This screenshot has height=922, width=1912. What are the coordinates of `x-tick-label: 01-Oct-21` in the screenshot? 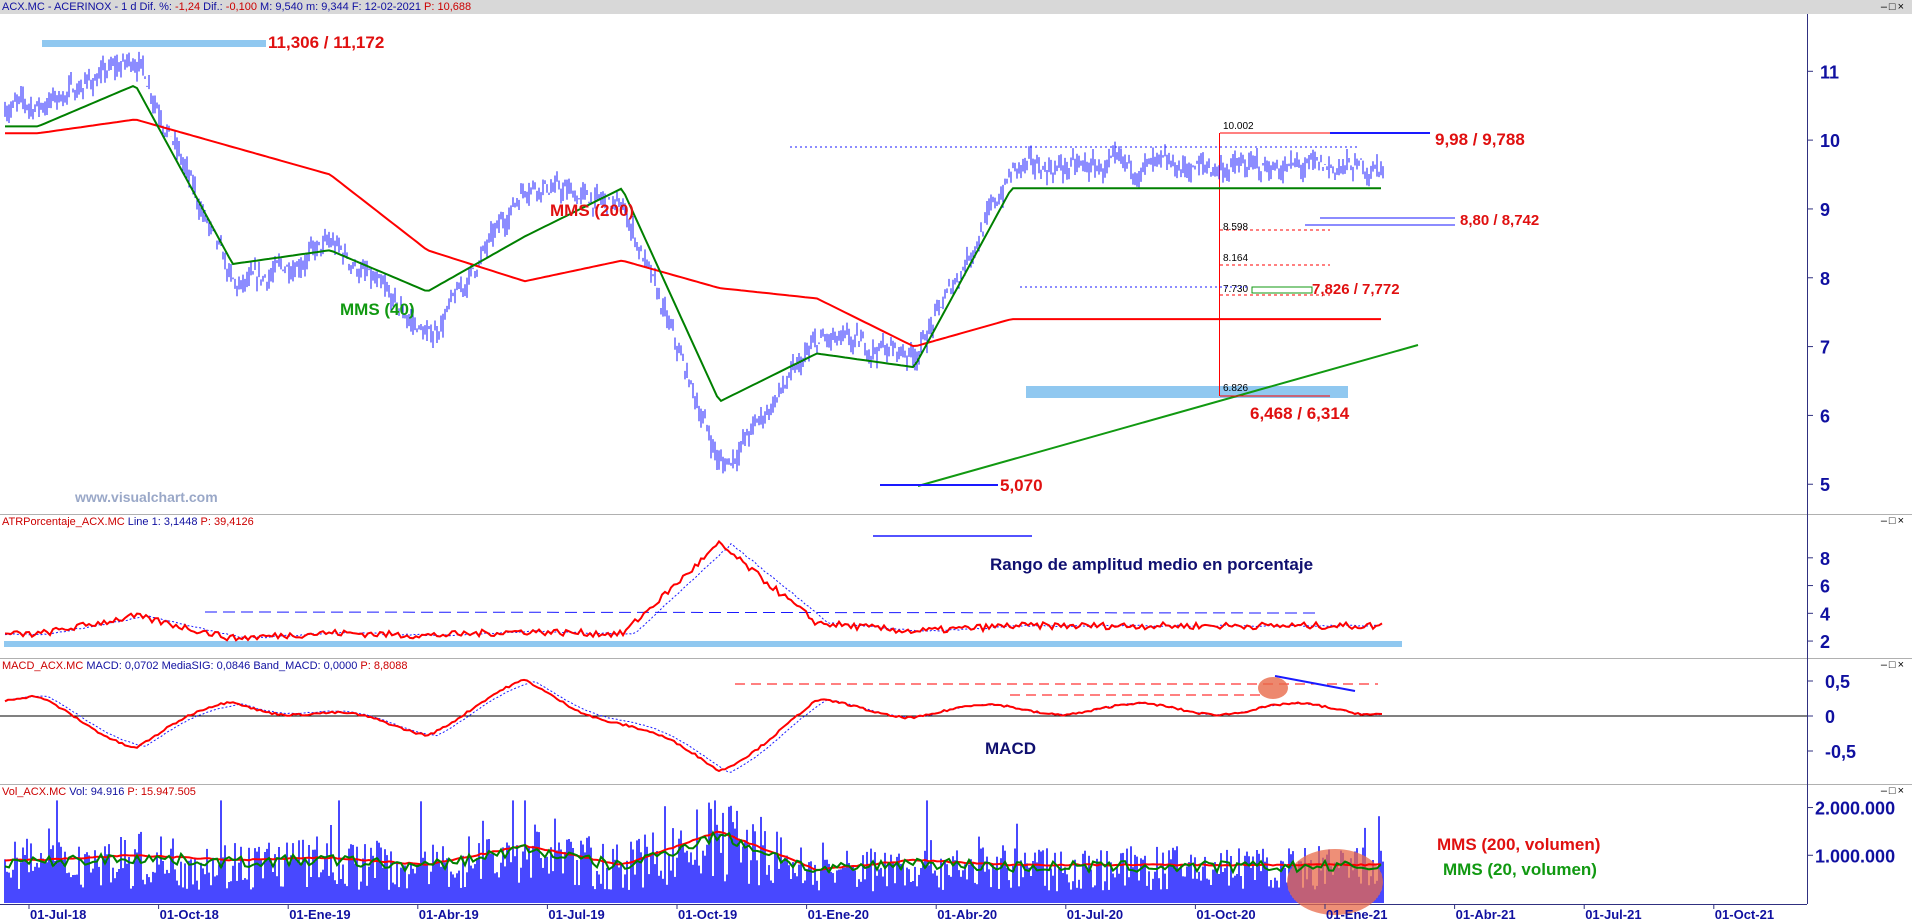 It's located at (1744, 914).